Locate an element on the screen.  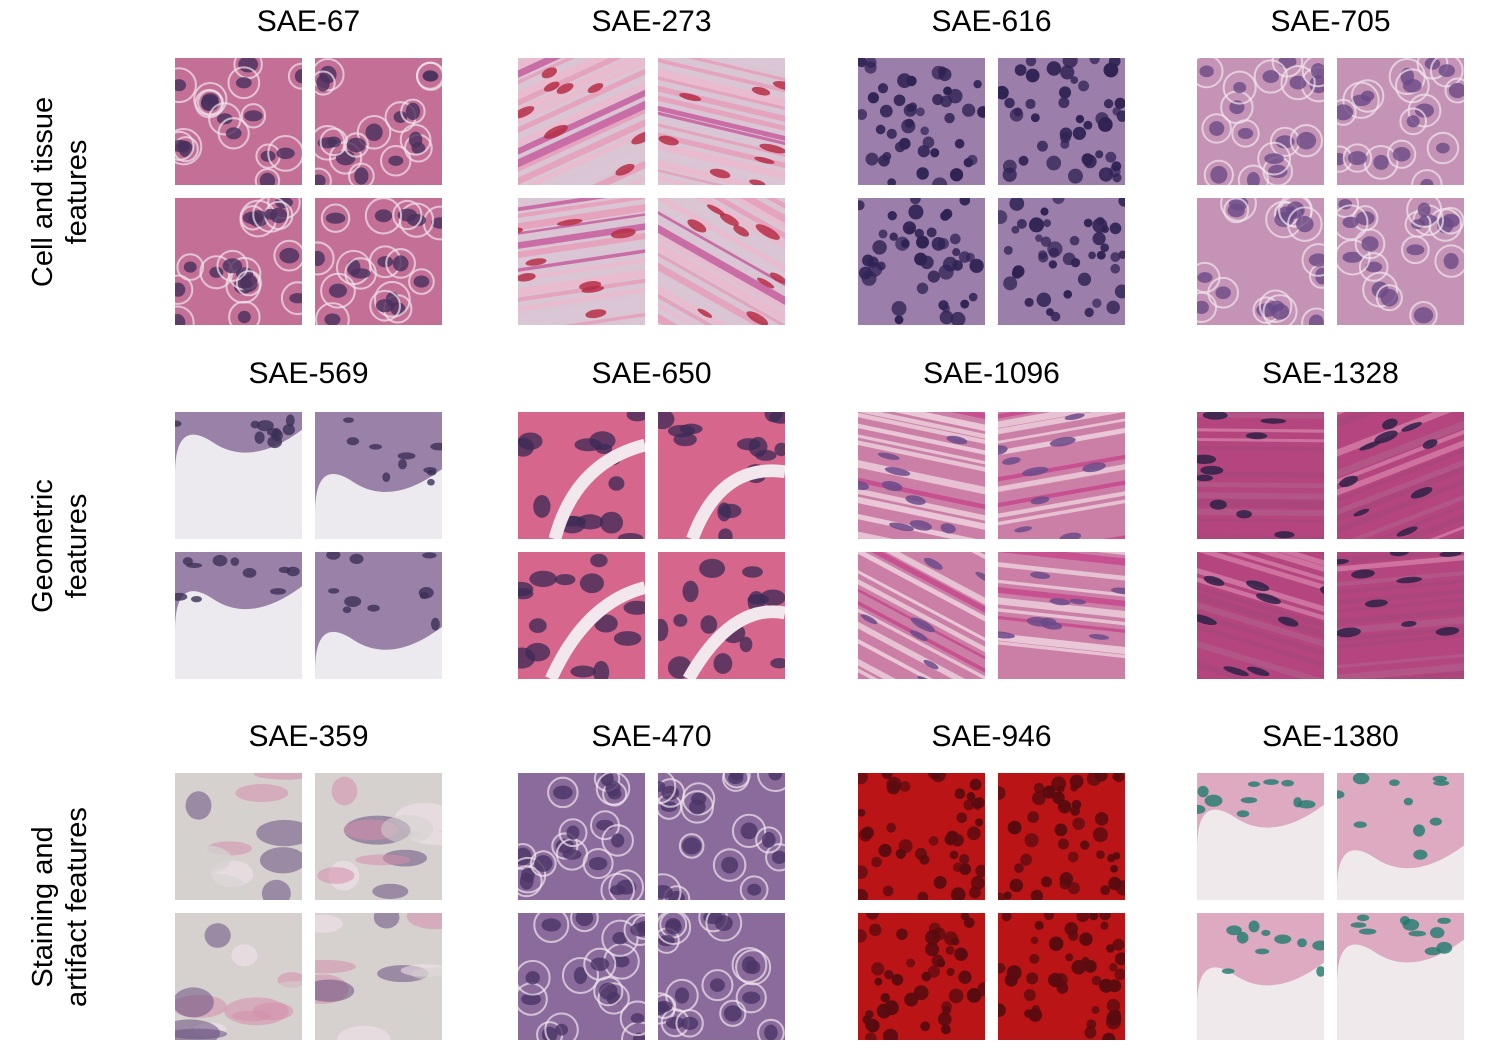
row-label: Geometric features is located at coordinates (60, 545).